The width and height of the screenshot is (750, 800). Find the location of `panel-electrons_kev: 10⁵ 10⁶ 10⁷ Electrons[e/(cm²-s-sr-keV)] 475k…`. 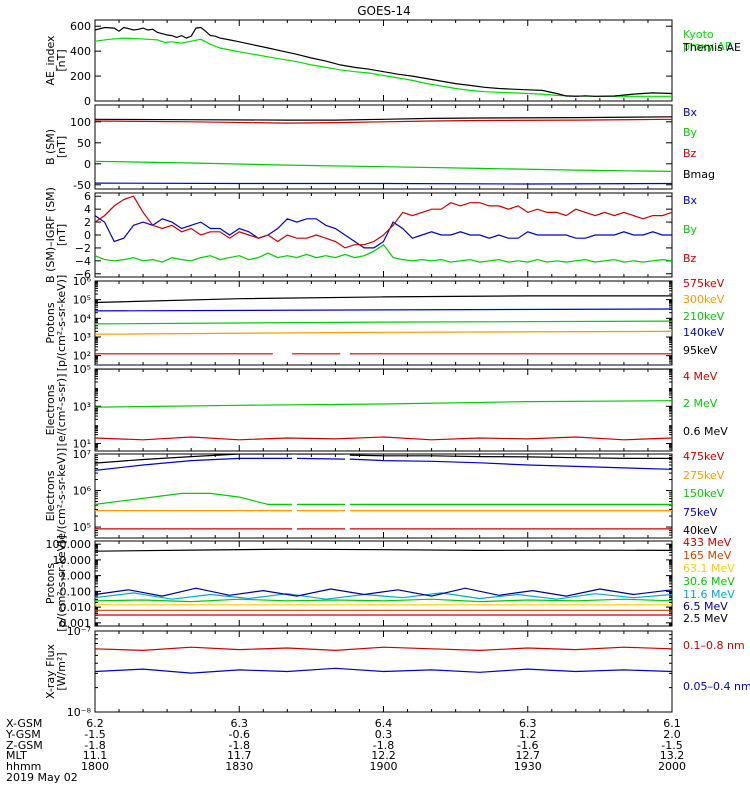

panel-electrons_kev: 10⁵ 10⁶ 10⁷ Electrons[e/(cm²-s-sr-keV)] 475k… is located at coordinates (384, 496).